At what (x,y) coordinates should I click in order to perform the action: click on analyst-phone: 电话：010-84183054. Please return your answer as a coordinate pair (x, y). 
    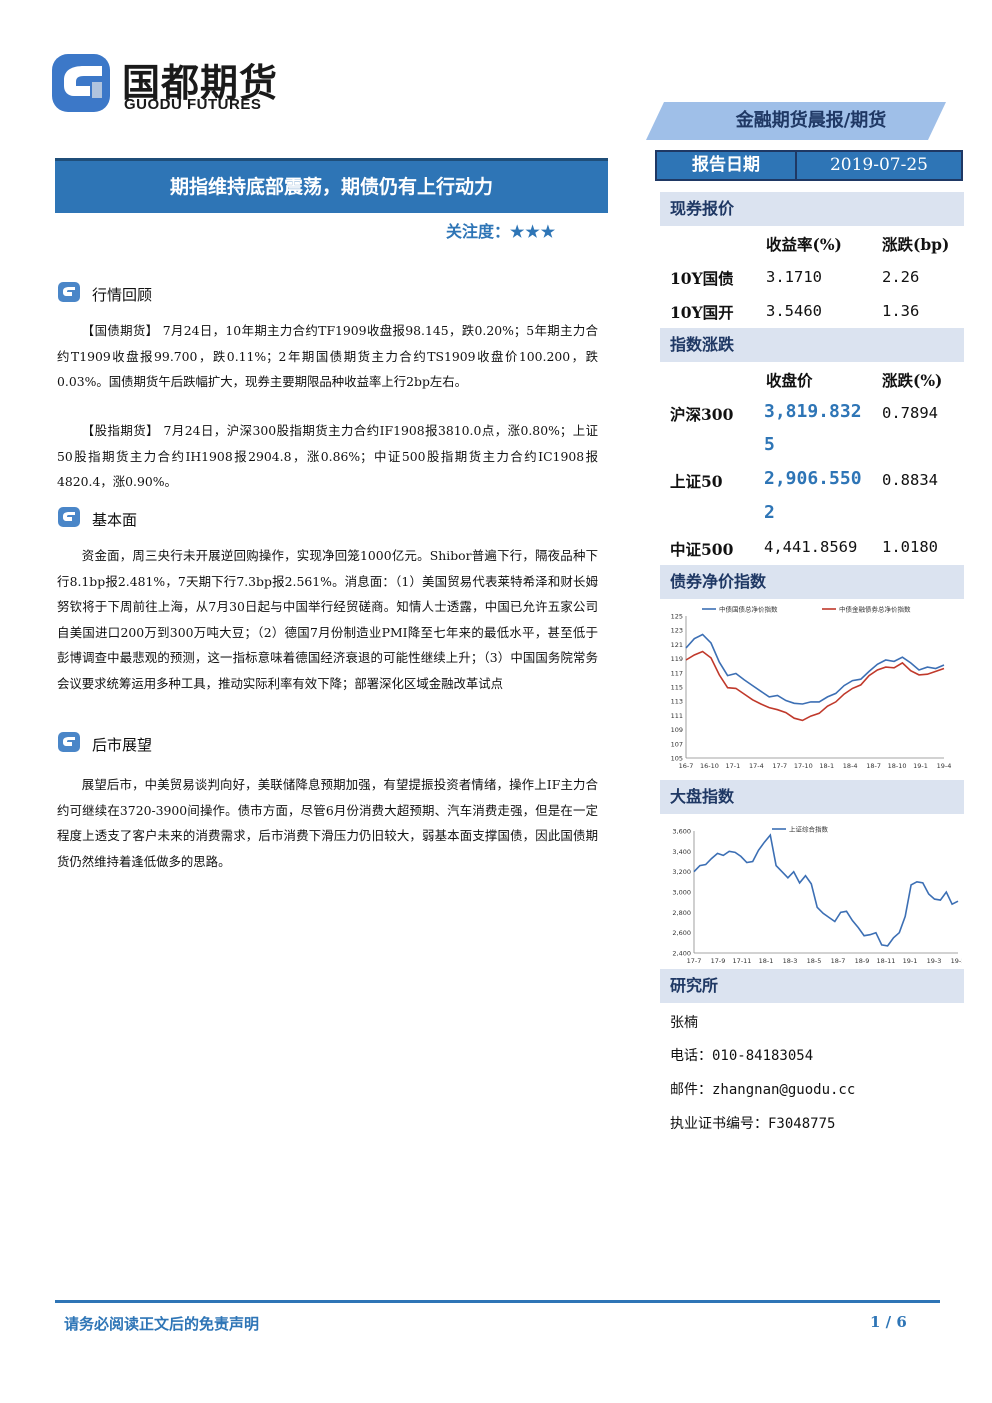
    Looking at the image, I should click on (742, 1056).